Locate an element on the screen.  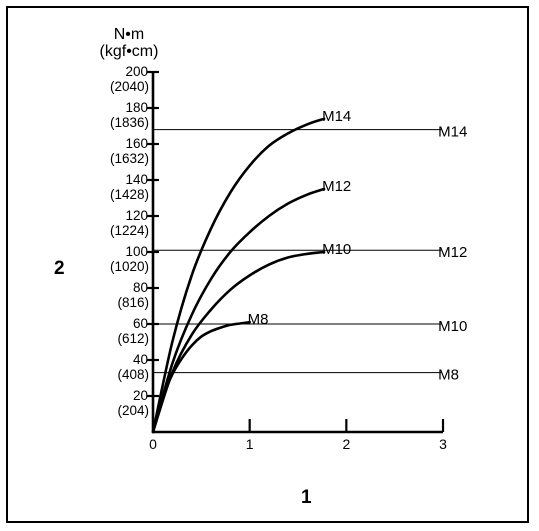
y-tick-label: 140 is located at coordinates (136, 179).